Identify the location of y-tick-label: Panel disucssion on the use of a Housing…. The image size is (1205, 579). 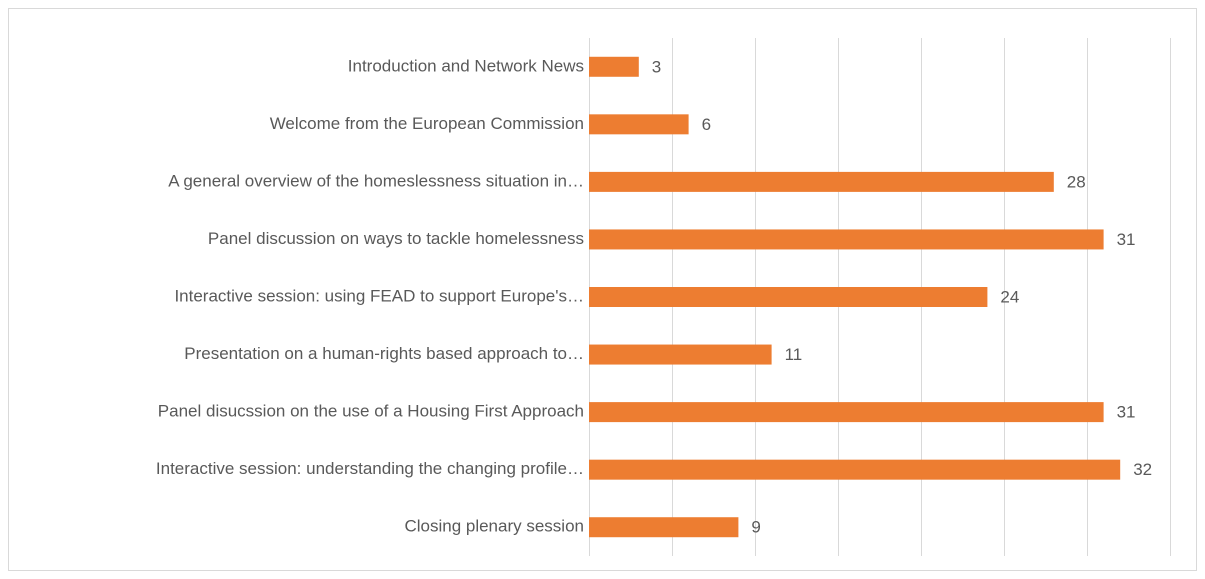
(371, 411).